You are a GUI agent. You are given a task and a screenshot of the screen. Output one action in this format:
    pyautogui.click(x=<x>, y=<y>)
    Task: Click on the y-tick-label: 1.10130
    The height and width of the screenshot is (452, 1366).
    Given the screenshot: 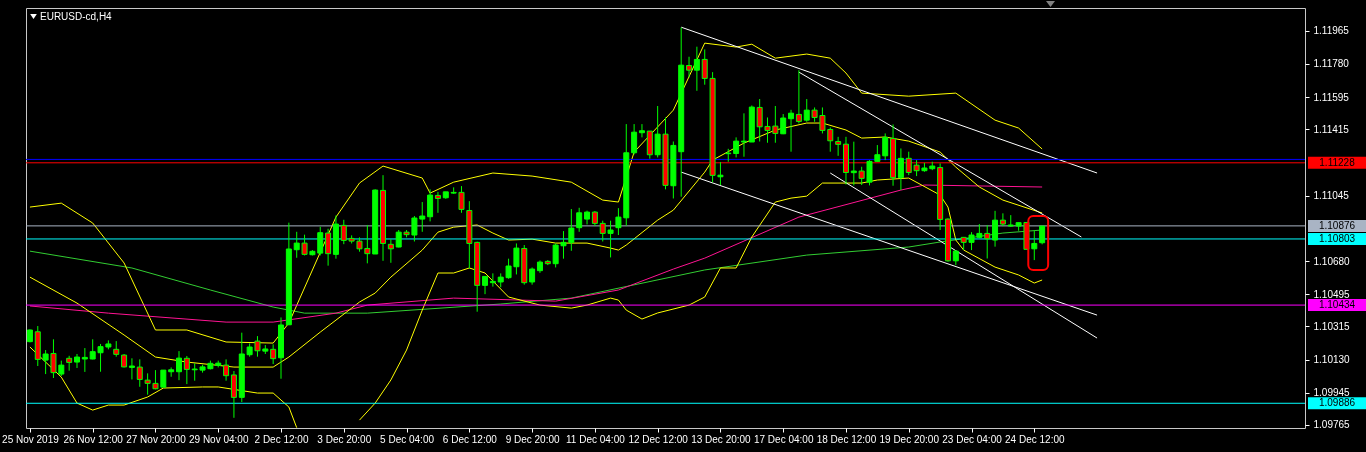 What is the action you would take?
    pyautogui.click(x=1332, y=360)
    